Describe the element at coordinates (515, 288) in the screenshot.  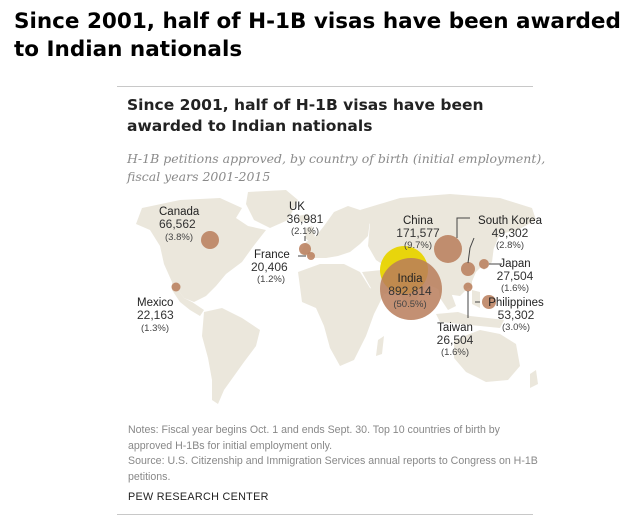
I see `label-japan-pct: (1.6%)` at that location.